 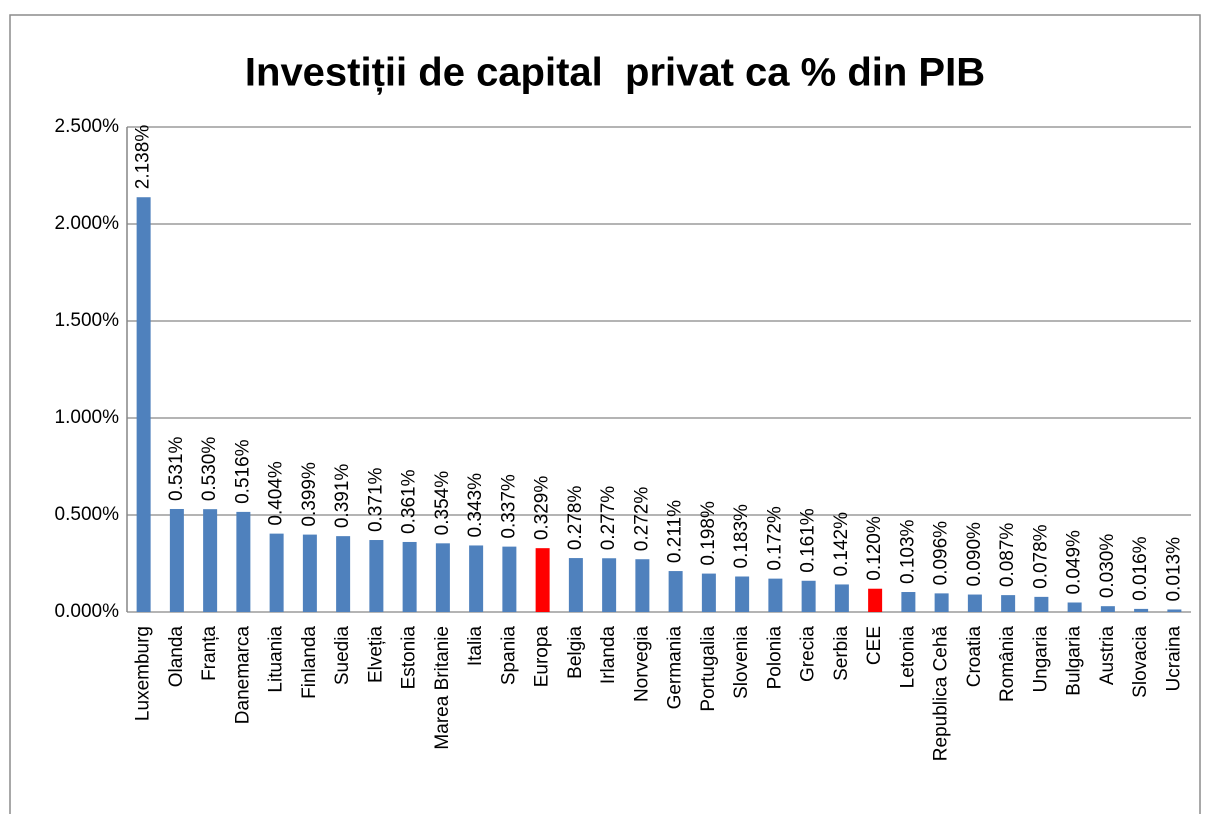 What do you see at coordinates (242, 471) in the screenshot?
I see `value-label: 0.516%` at bounding box center [242, 471].